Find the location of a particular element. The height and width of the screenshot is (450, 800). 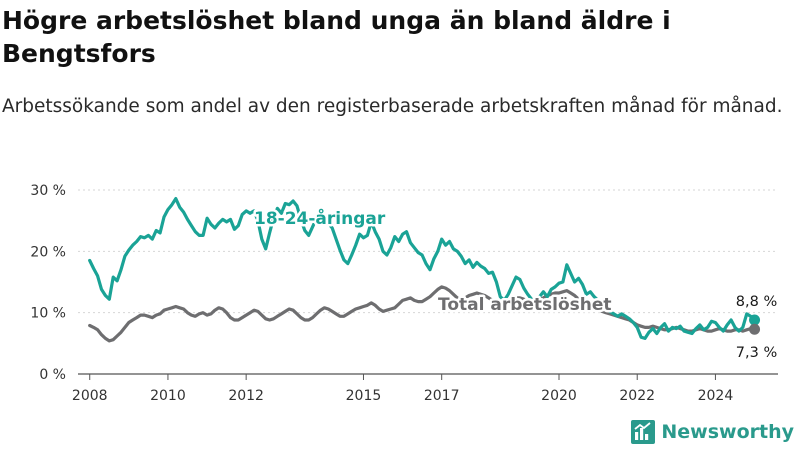

bar-chart-logo-icon is located at coordinates (643, 432).